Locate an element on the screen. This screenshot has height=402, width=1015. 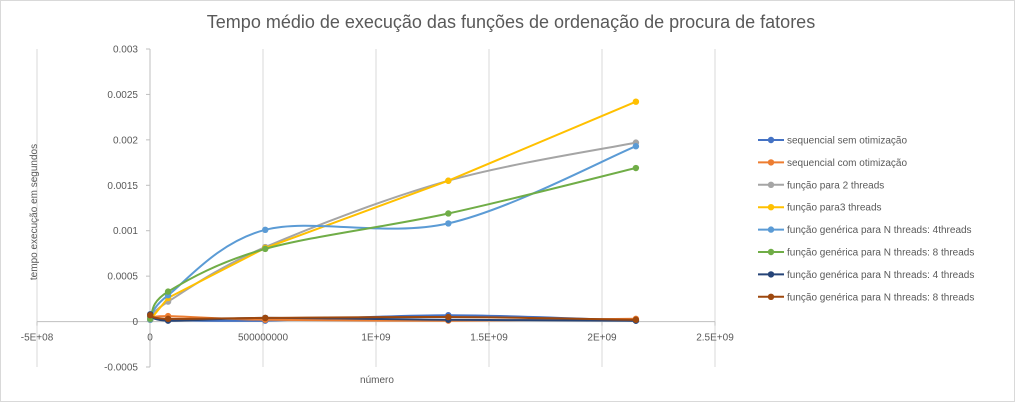
x-tick-label: 0 is located at coordinates (150, 338).